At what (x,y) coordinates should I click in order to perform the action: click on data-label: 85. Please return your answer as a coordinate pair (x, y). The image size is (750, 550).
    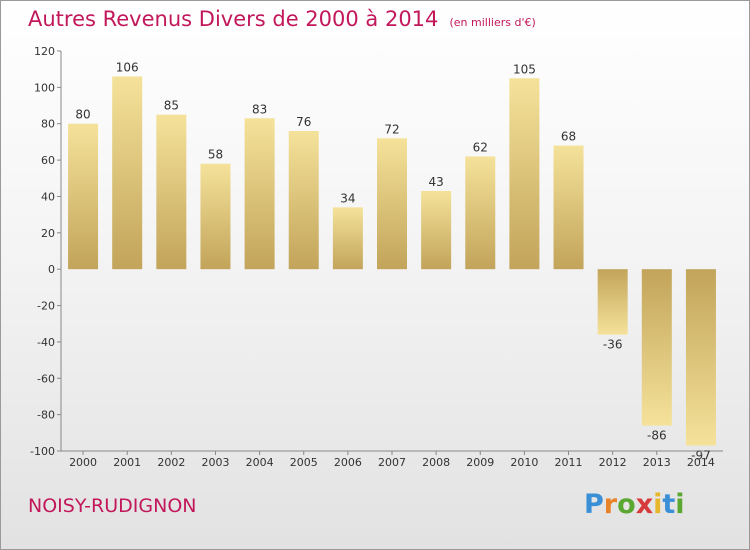
    Looking at the image, I should click on (171, 106).